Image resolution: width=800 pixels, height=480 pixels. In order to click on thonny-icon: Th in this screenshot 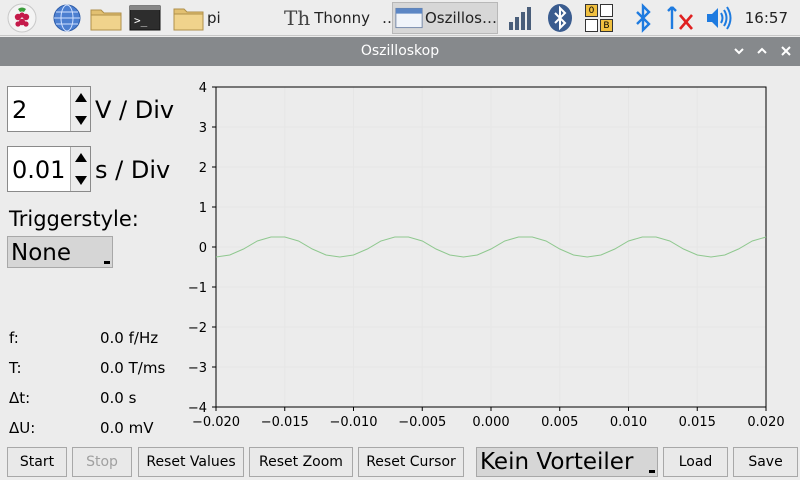, I will do `click(297, 18)`.